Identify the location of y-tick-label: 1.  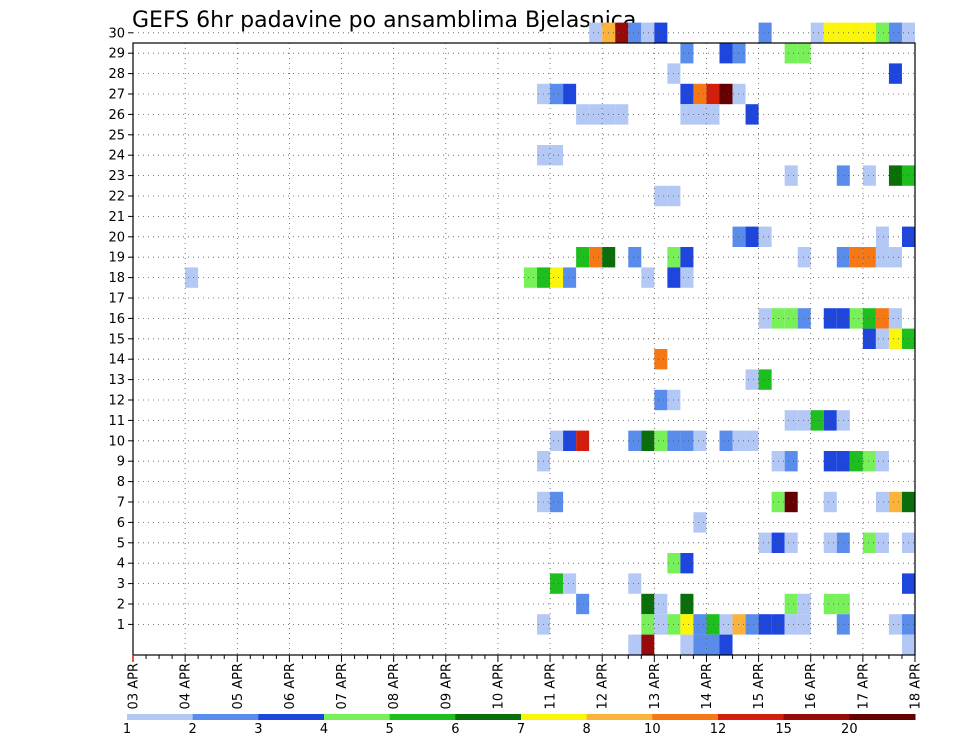
(121, 625).